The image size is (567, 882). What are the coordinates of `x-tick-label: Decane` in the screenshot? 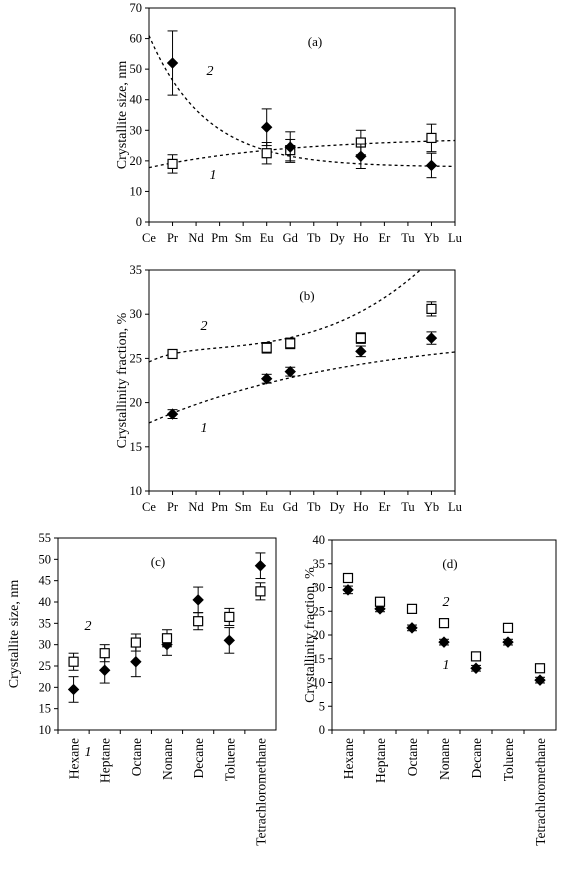 It's located at (476, 758).